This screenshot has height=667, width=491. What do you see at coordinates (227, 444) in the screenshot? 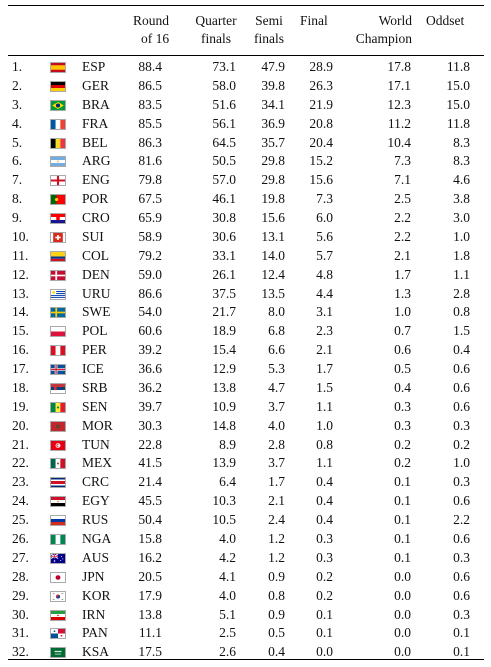
I see `quarter-finals-value: 8.9` at bounding box center [227, 444].